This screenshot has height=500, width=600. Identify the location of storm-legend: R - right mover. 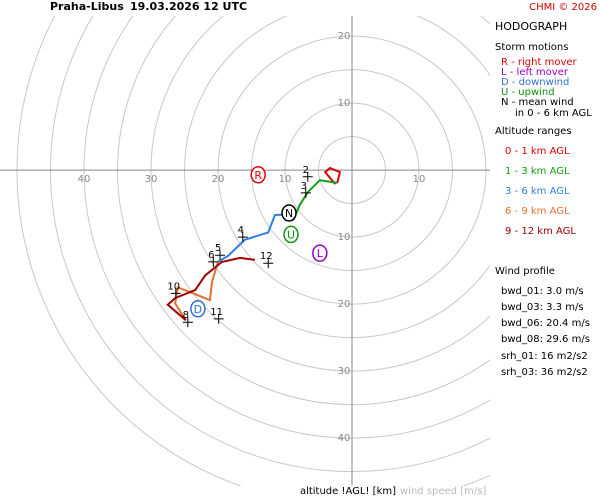
(539, 62).